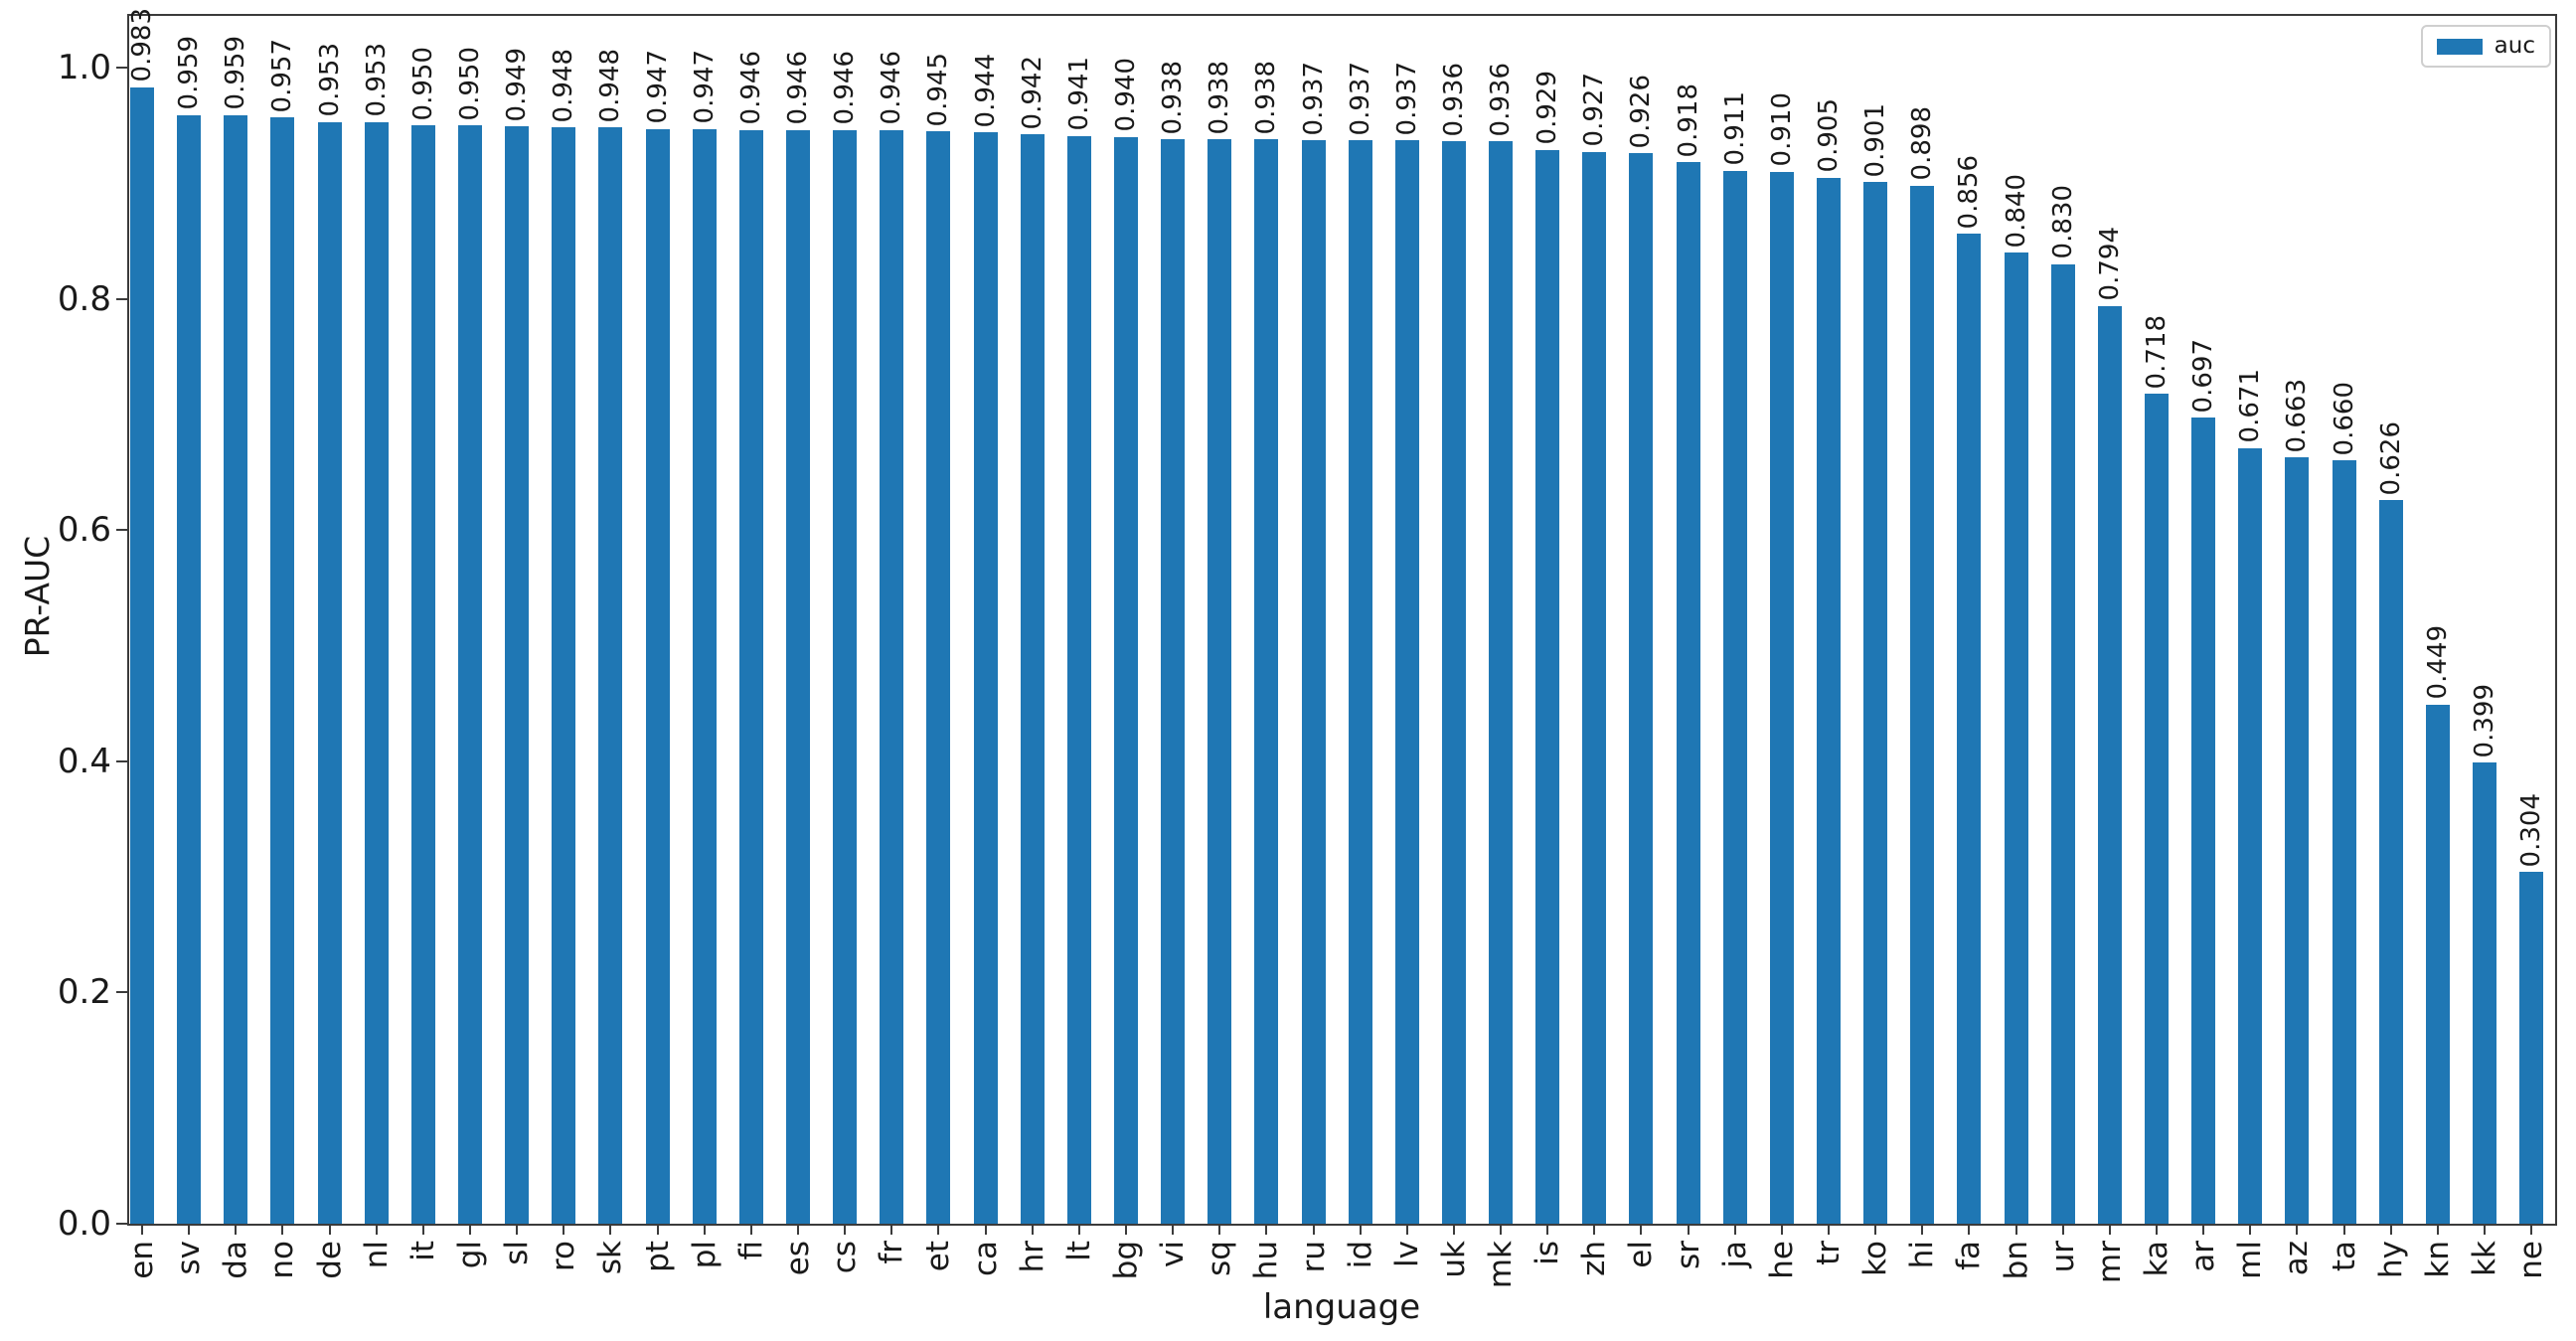 This screenshot has width=2576, height=1341. I want to click on value-label-ca: 0.944, so click(985, 90).